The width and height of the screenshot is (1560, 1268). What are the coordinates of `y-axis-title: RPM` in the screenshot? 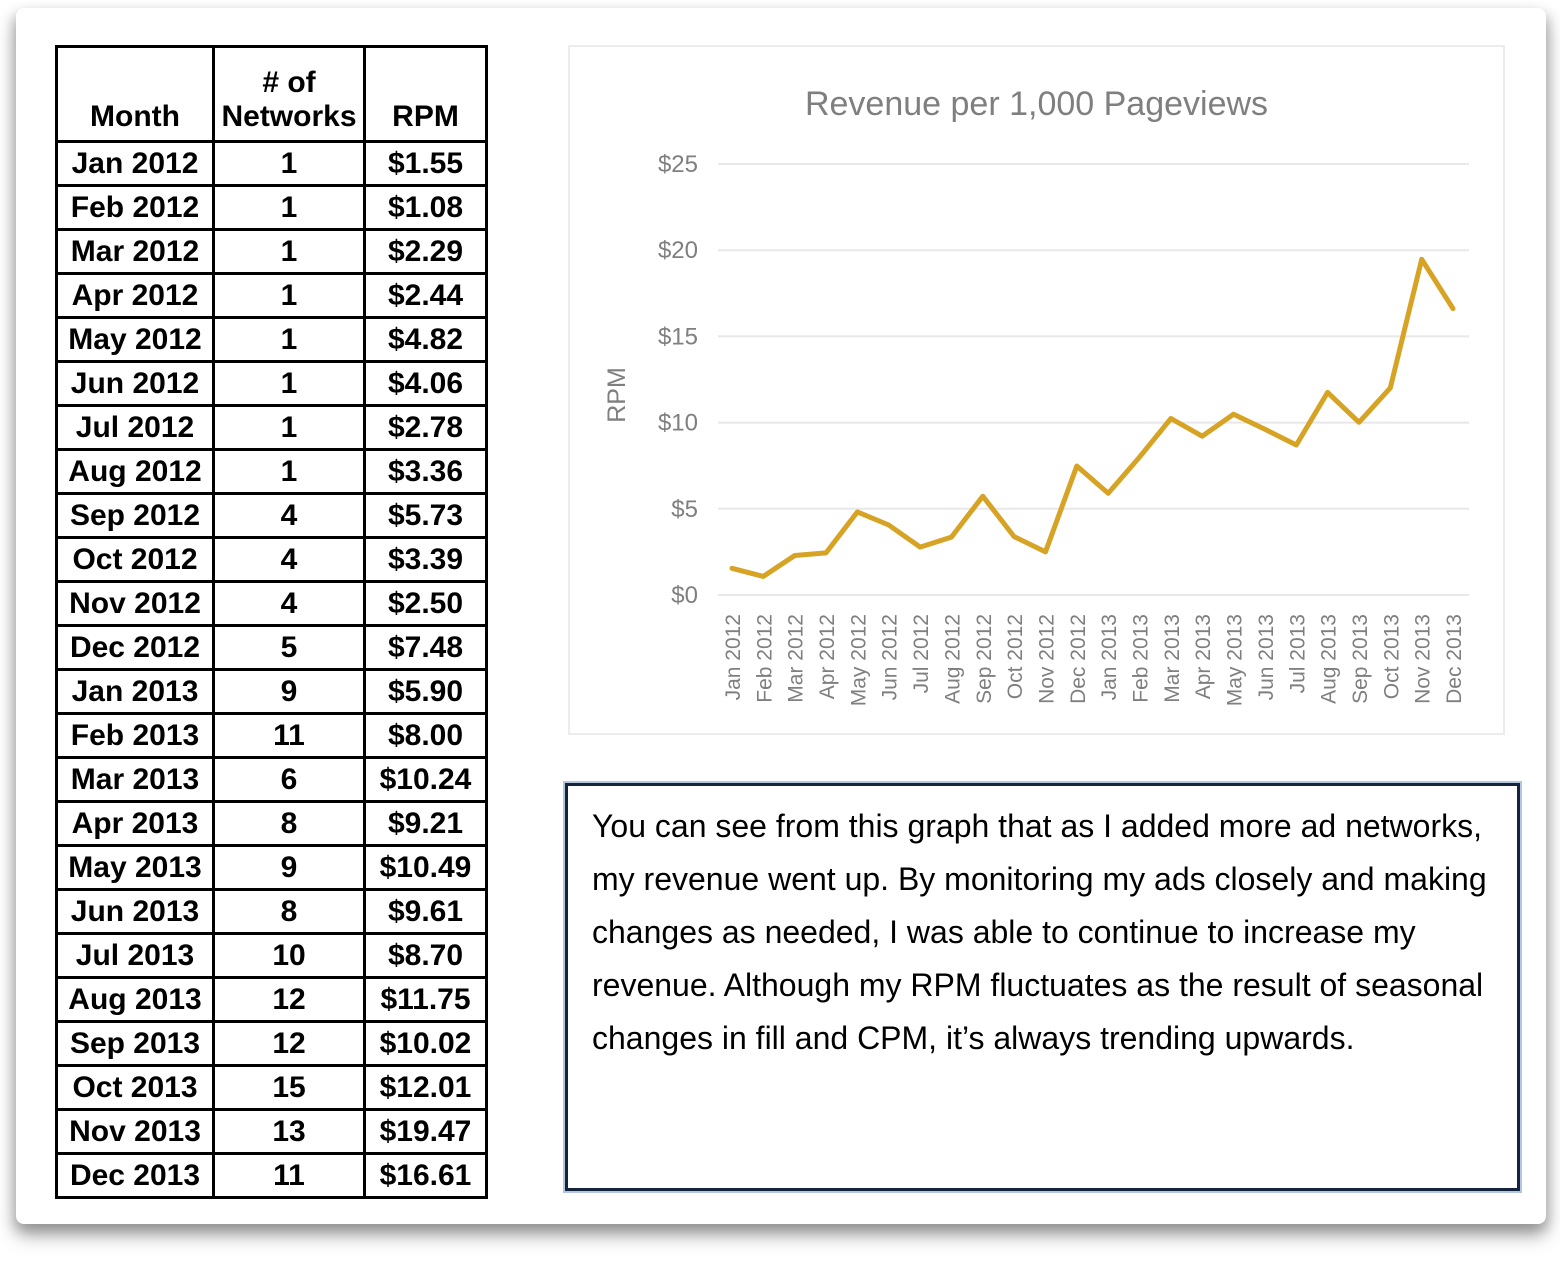 It's located at (617, 395).